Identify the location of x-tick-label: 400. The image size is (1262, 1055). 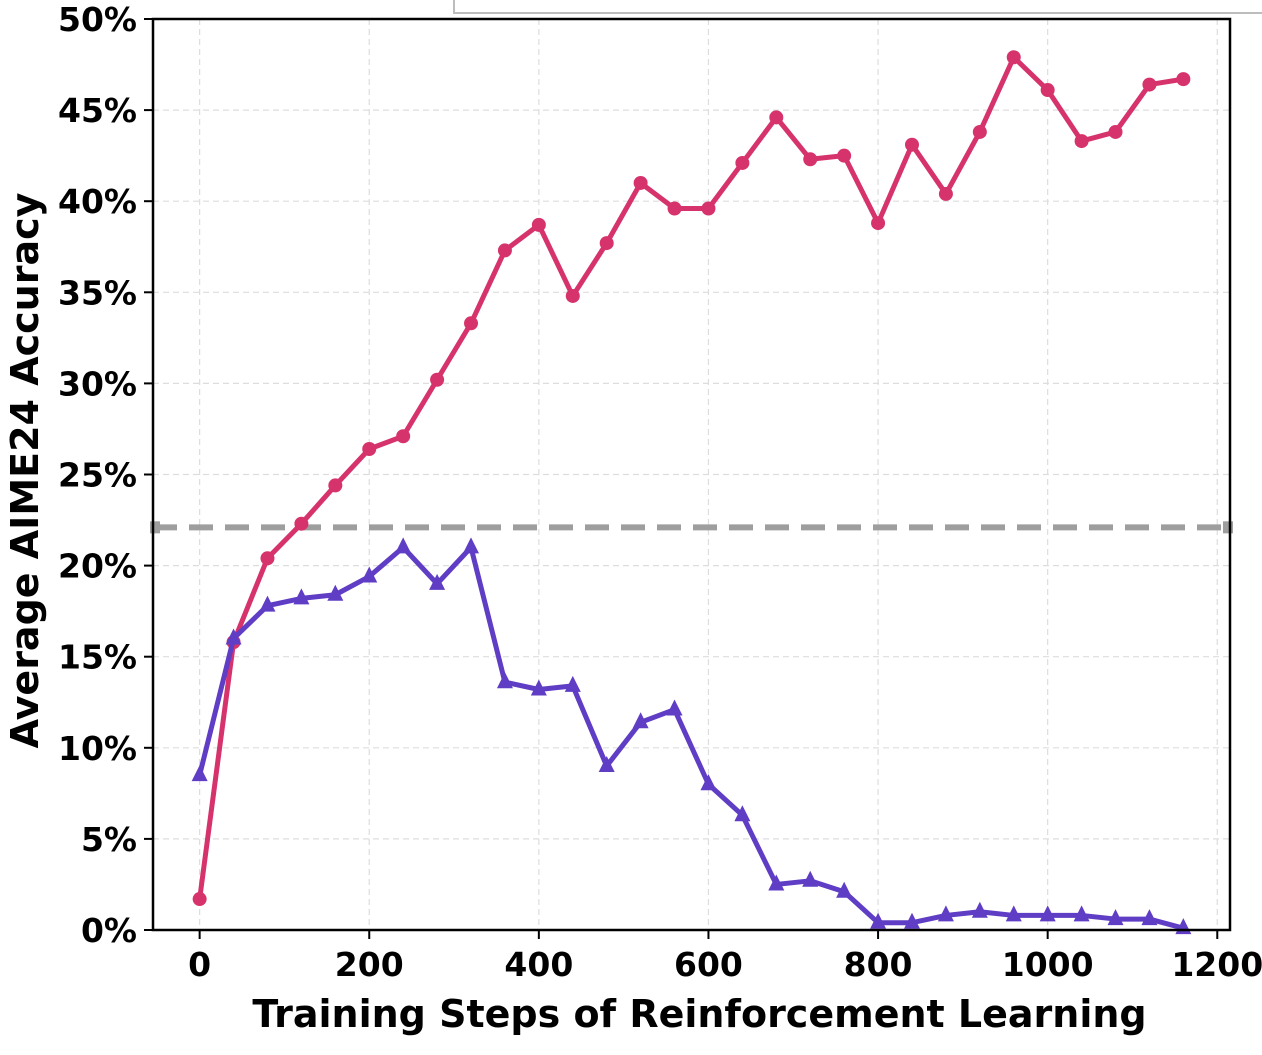
(538, 964).